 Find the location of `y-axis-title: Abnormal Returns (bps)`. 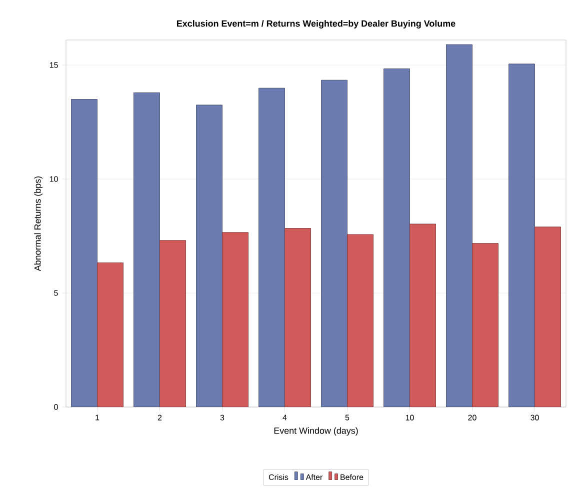

y-axis-title: Abnormal Returns (bps) is located at coordinates (38, 224).